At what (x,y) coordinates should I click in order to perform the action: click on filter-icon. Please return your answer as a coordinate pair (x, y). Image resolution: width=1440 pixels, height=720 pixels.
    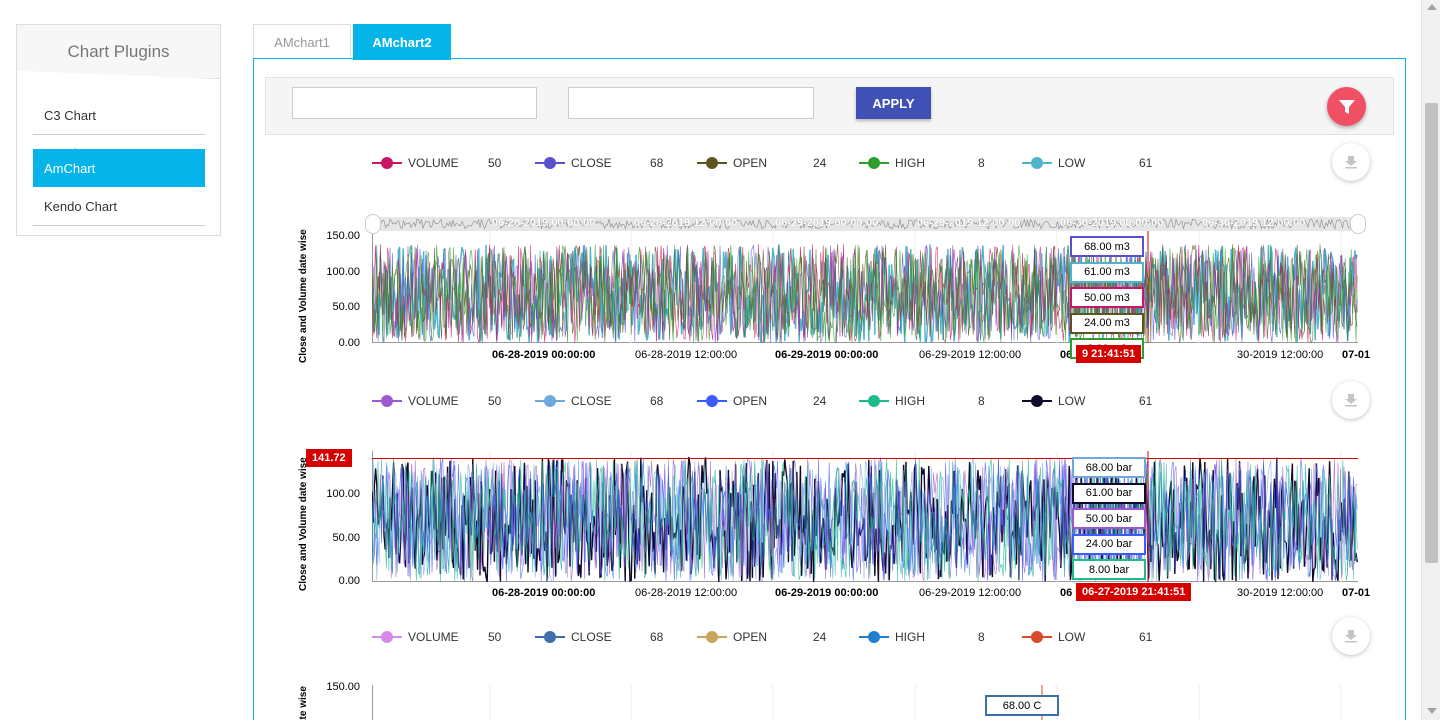
    Looking at the image, I should click on (1346, 106).